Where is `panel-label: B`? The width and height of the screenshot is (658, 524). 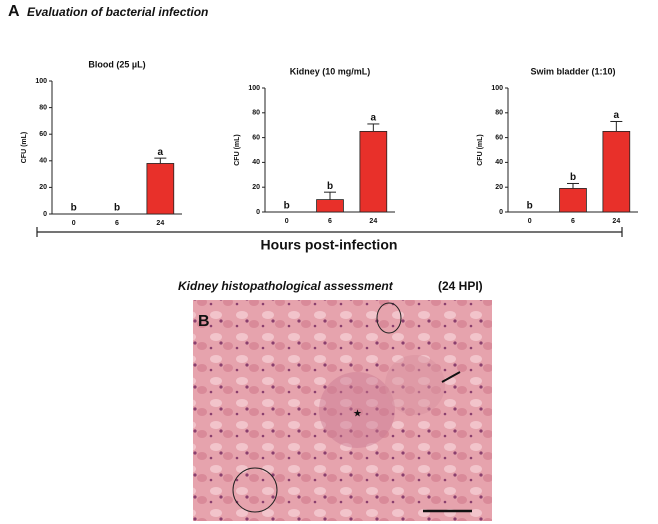 panel-label: B is located at coordinates (204, 321).